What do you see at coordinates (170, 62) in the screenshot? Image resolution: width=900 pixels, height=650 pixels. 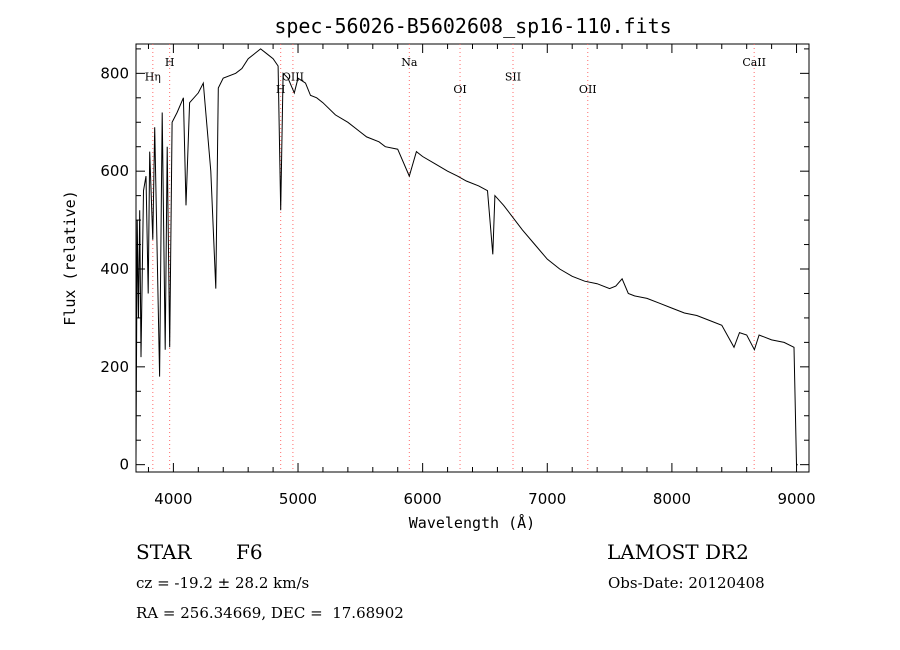 I see `marker-label-1: H` at bounding box center [170, 62].